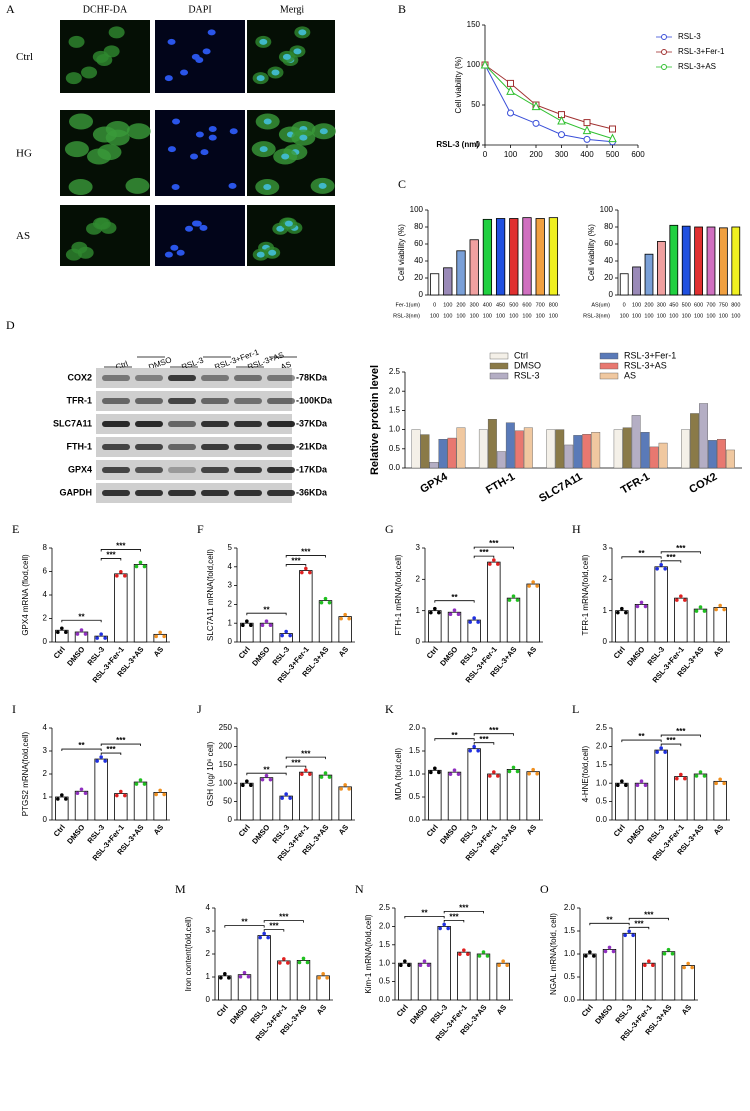 This screenshot has width=750, height=1111. Describe the element at coordinates (312, 377) in the screenshot. I see `band-size: -78KDa` at that location.